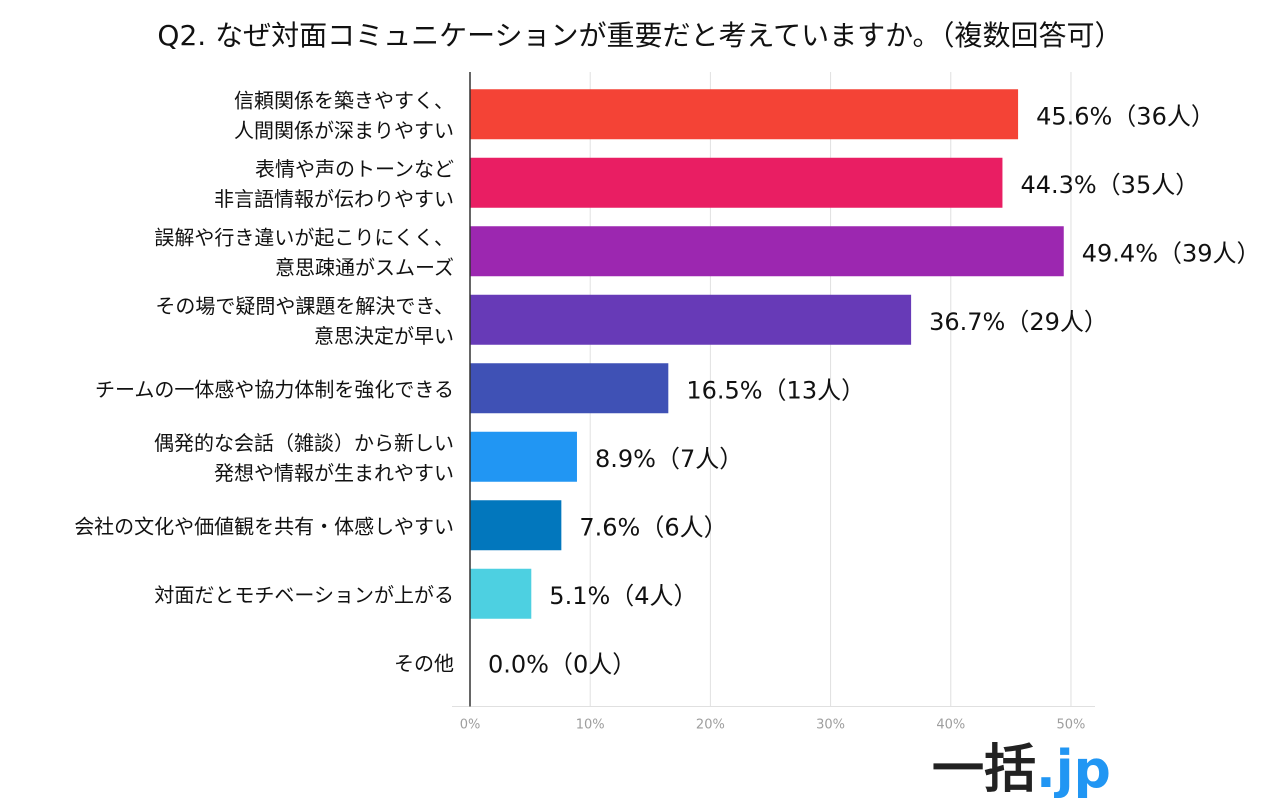 Image resolution: width=1280 pixels, height=812 pixels. What do you see at coordinates (773, 725) in the screenshot?
I see `x-axis-ticks: 0% 10% 20% 30% 40% 50%` at bounding box center [773, 725].